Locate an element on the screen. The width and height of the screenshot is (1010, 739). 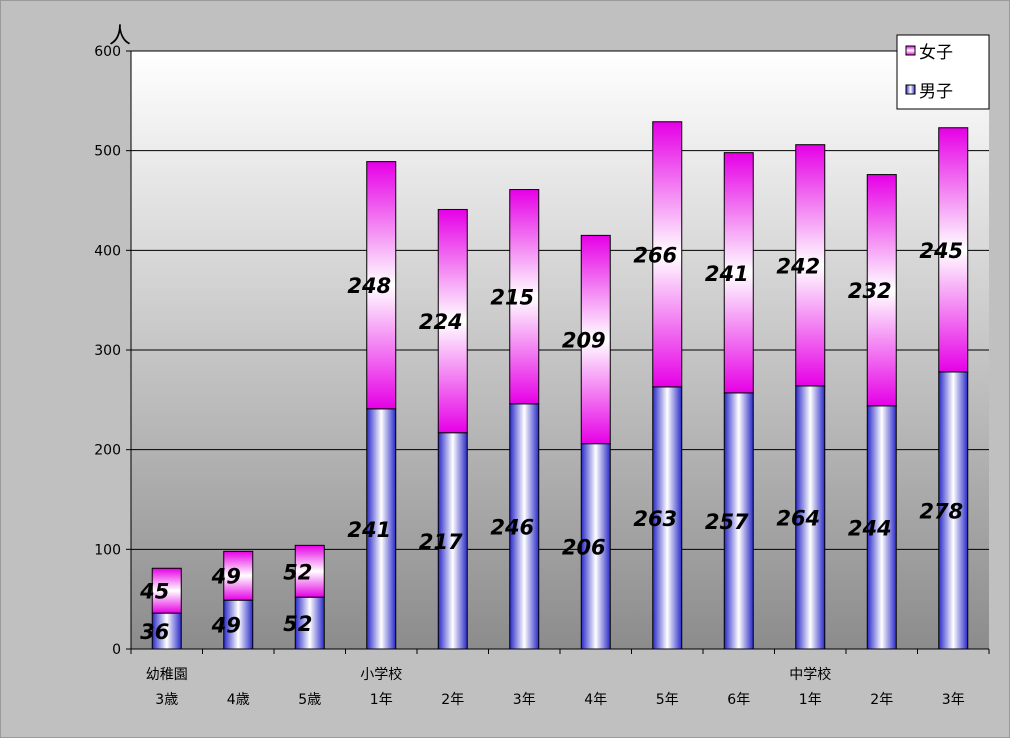
y-tick-label: 300 is located at coordinates (107, 351).